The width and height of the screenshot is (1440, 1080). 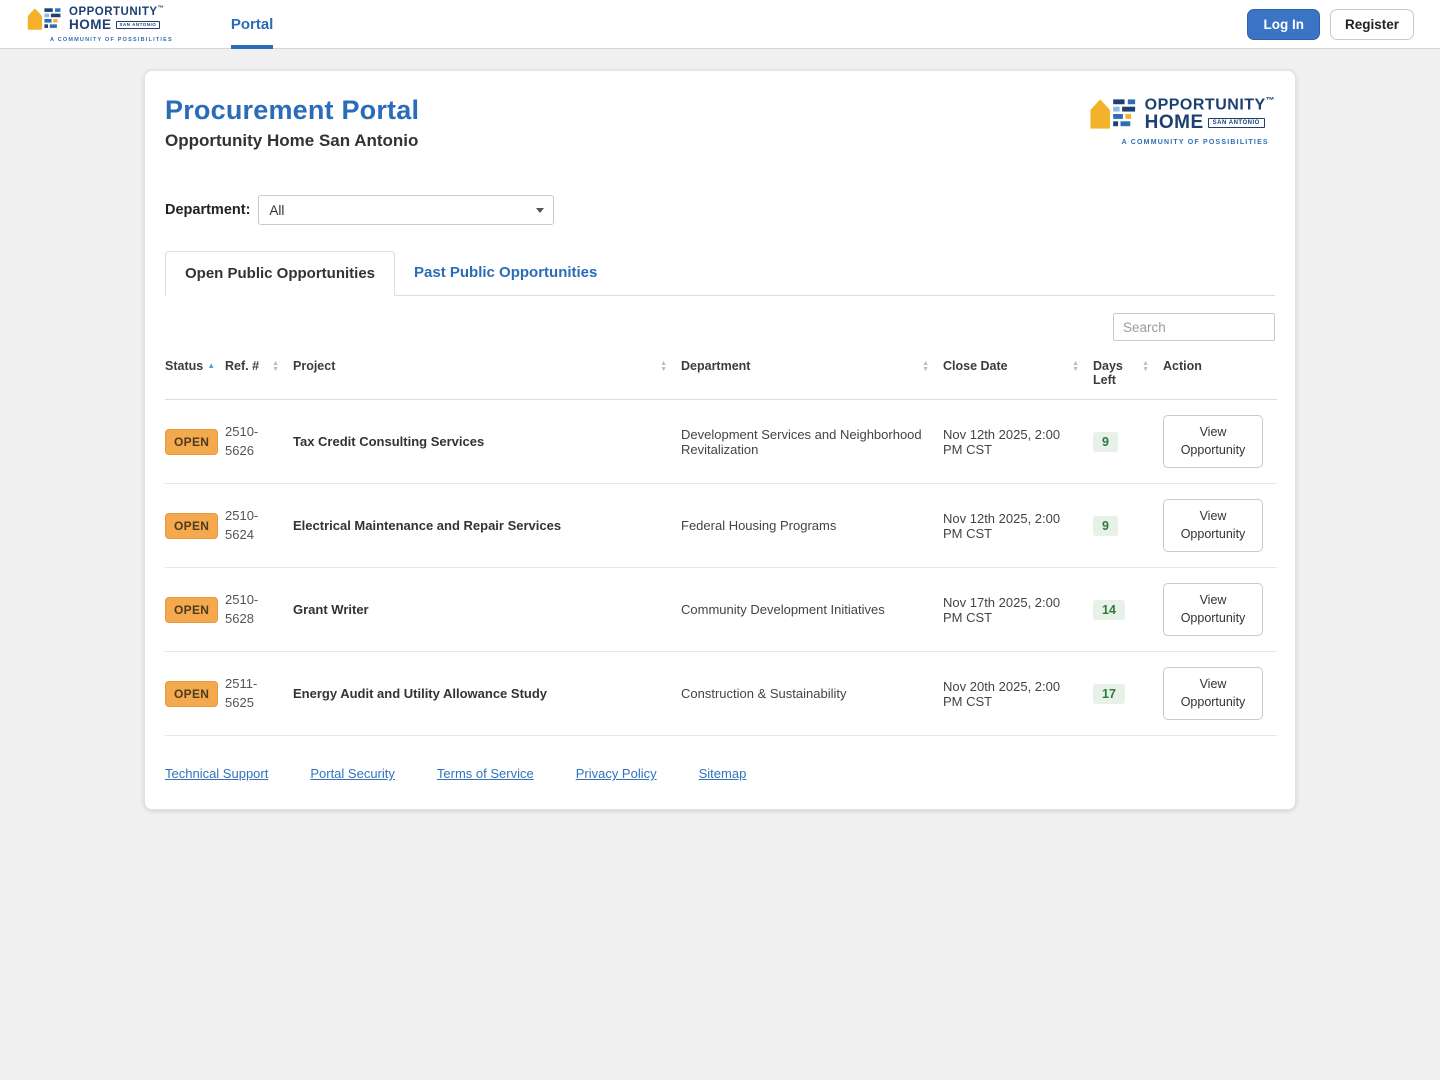 I want to click on login-button: Log In, so click(x=1283, y=24).